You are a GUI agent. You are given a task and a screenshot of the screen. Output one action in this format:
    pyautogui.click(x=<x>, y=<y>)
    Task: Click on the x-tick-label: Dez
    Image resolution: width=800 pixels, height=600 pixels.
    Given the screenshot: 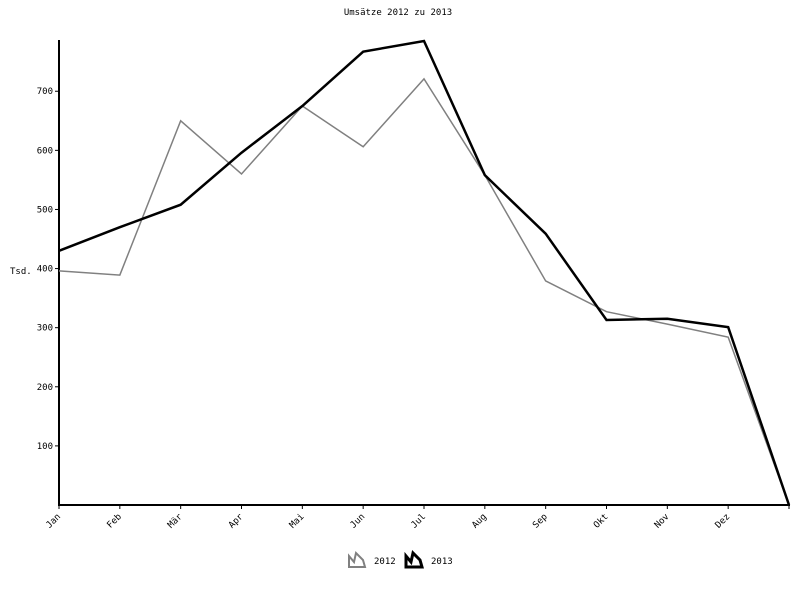 What is the action you would take?
    pyautogui.click(x=723, y=521)
    